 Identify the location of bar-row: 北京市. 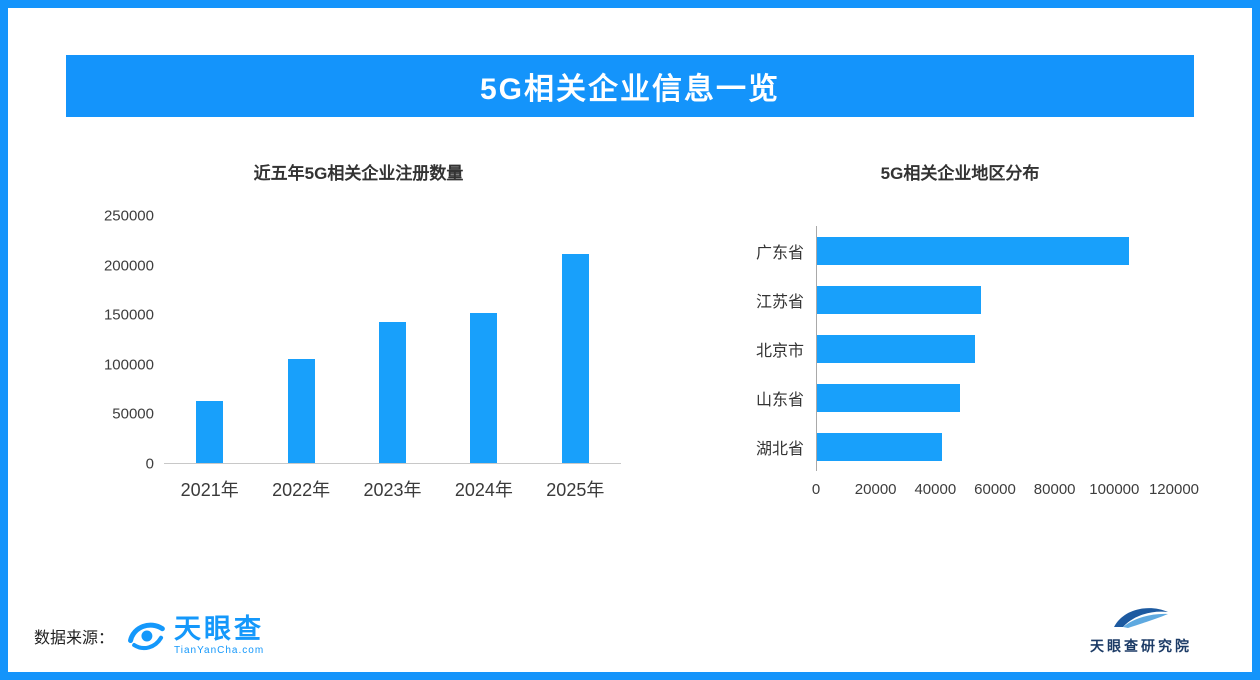
(960, 348).